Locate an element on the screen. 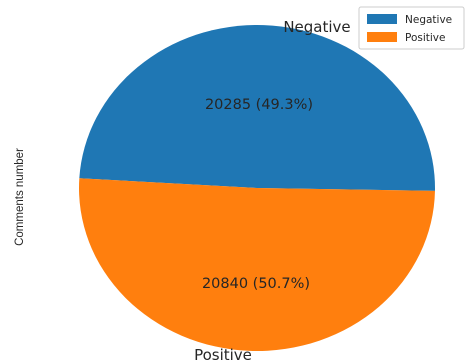  y-axis-label: Comments number is located at coordinates (20, 197).